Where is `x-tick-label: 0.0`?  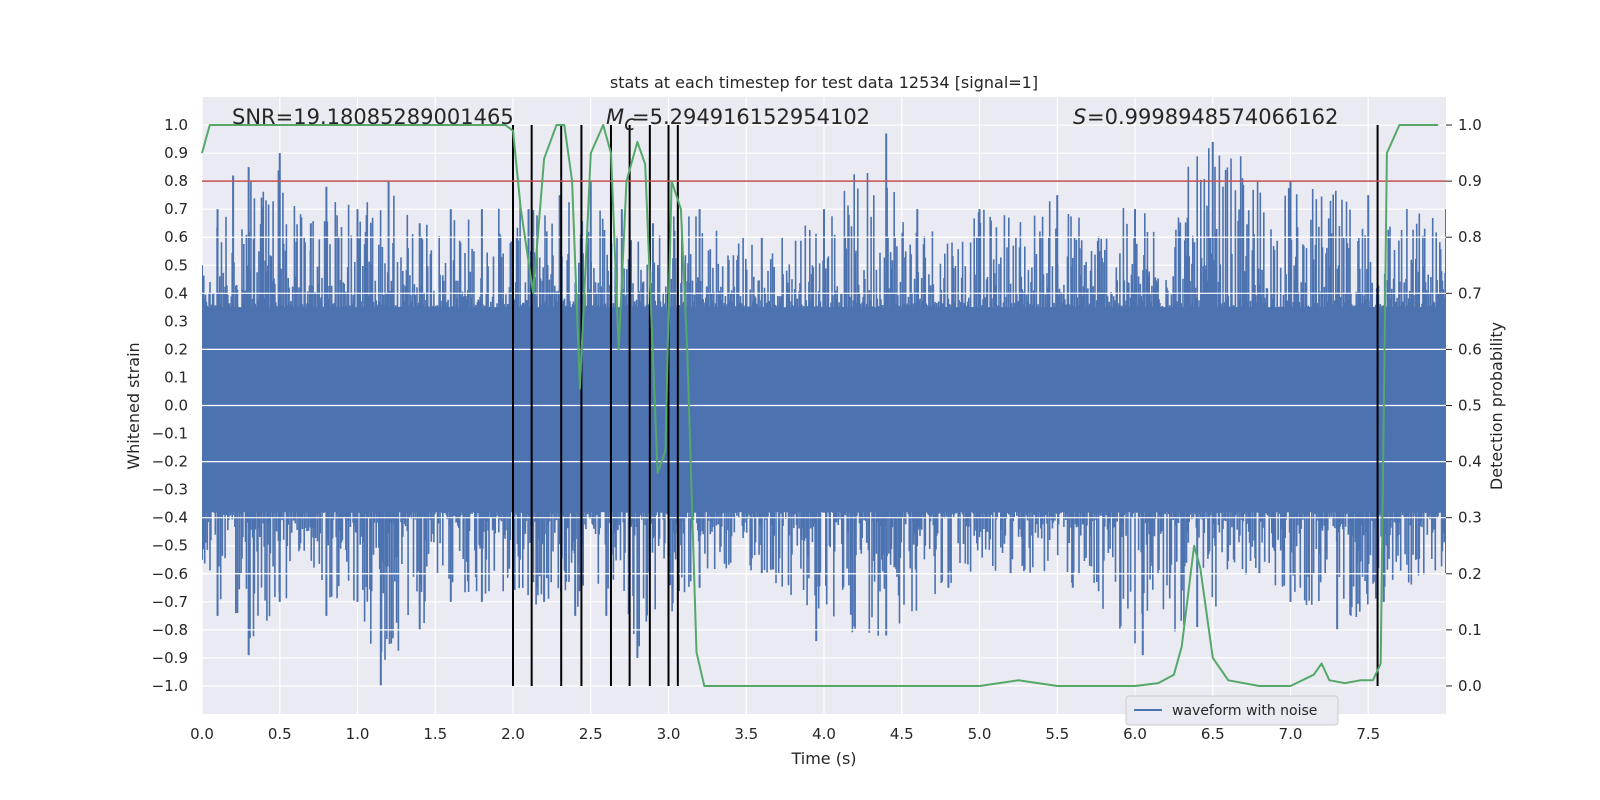 x-tick-label: 0.0 is located at coordinates (202, 734).